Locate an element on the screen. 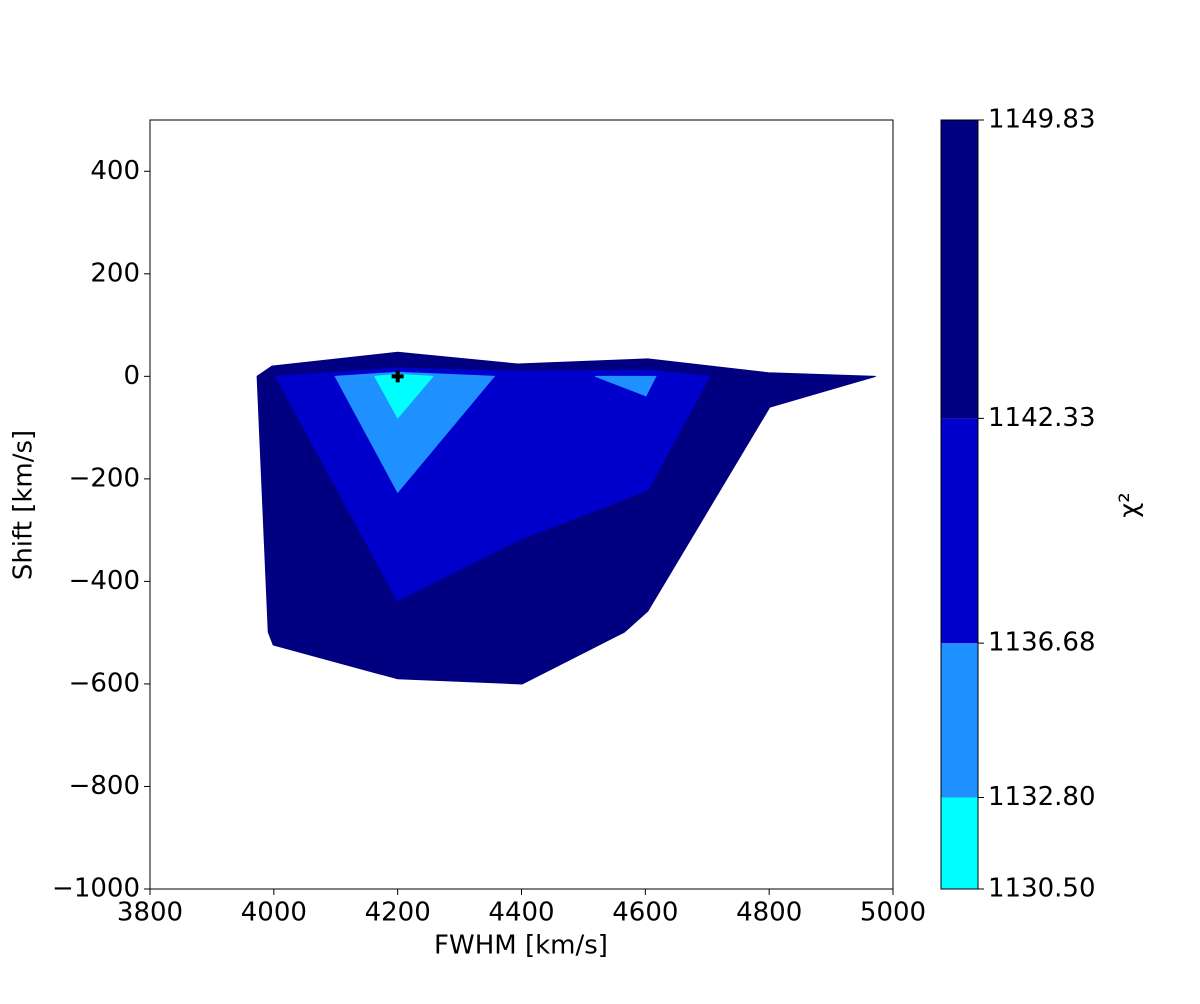 The width and height of the screenshot is (1200, 1004). y-tick-label: −400 is located at coordinates (104, 581).